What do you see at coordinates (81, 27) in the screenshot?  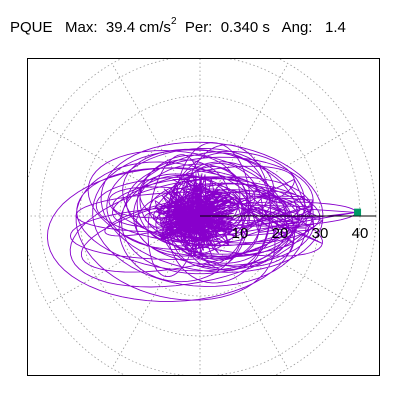 I see `max-label: Max:` at bounding box center [81, 27].